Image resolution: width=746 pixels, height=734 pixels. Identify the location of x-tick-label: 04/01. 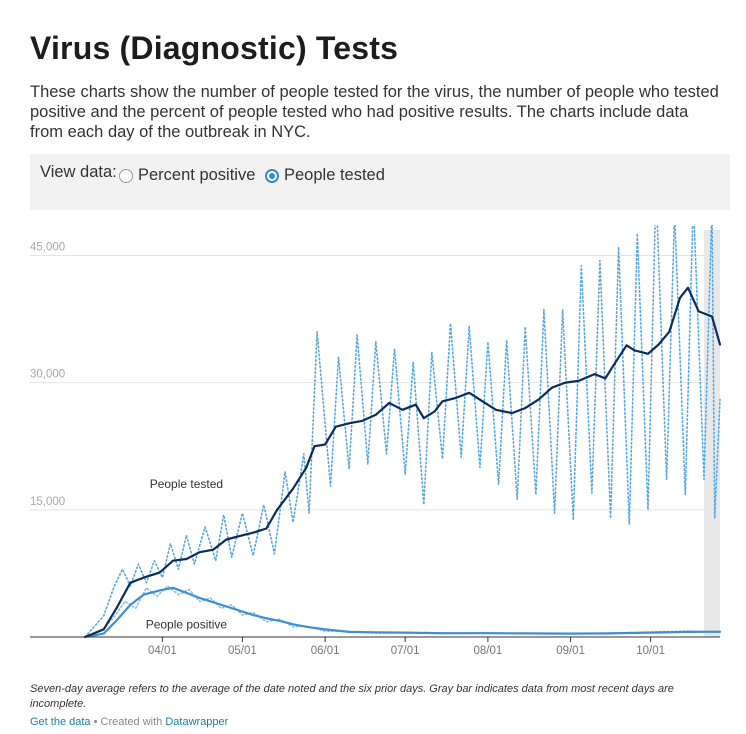
(162, 651).